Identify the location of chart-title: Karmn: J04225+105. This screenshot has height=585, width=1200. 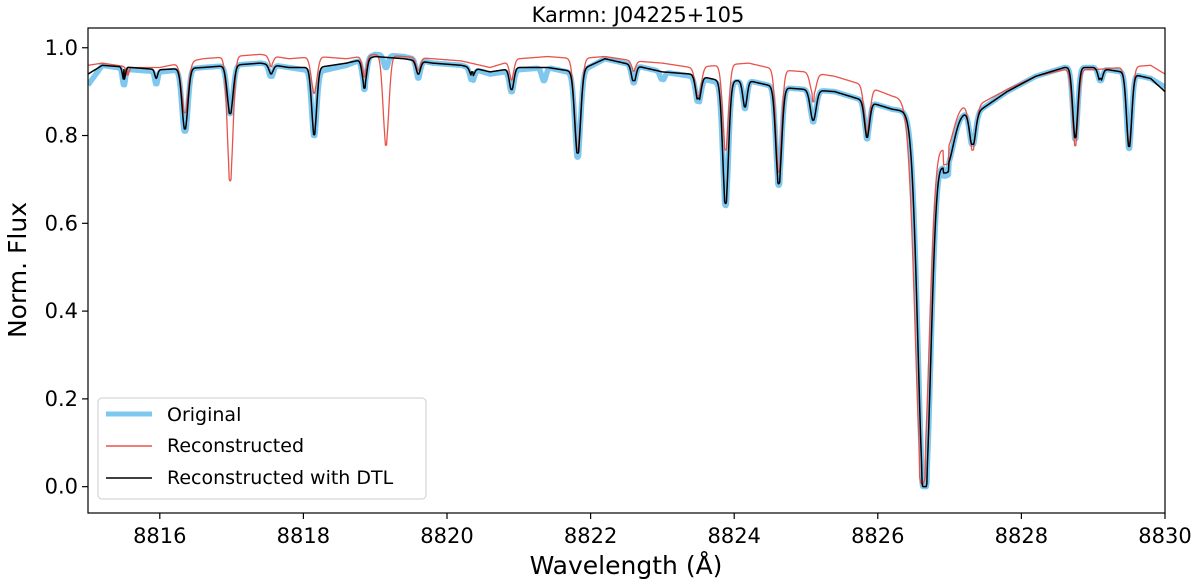
(638, 15).